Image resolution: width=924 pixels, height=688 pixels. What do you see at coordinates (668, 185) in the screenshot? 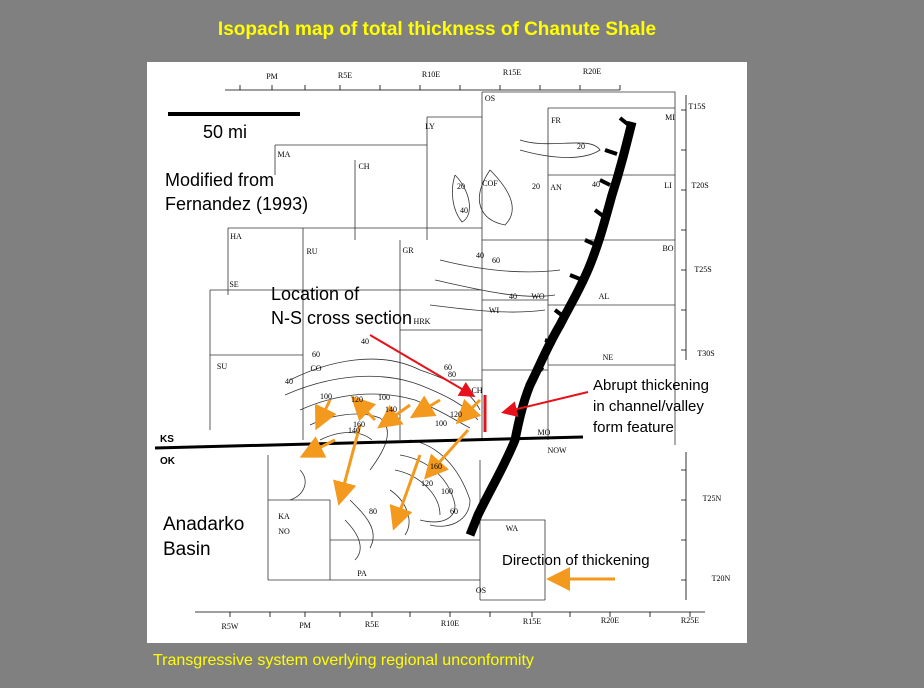
I see `county-label: LI` at bounding box center [668, 185].